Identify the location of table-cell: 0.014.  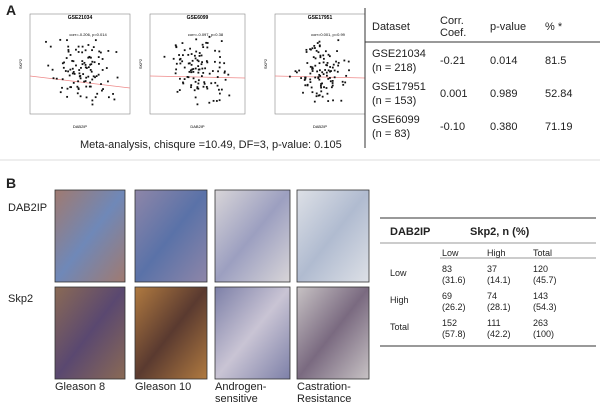
(504, 61).